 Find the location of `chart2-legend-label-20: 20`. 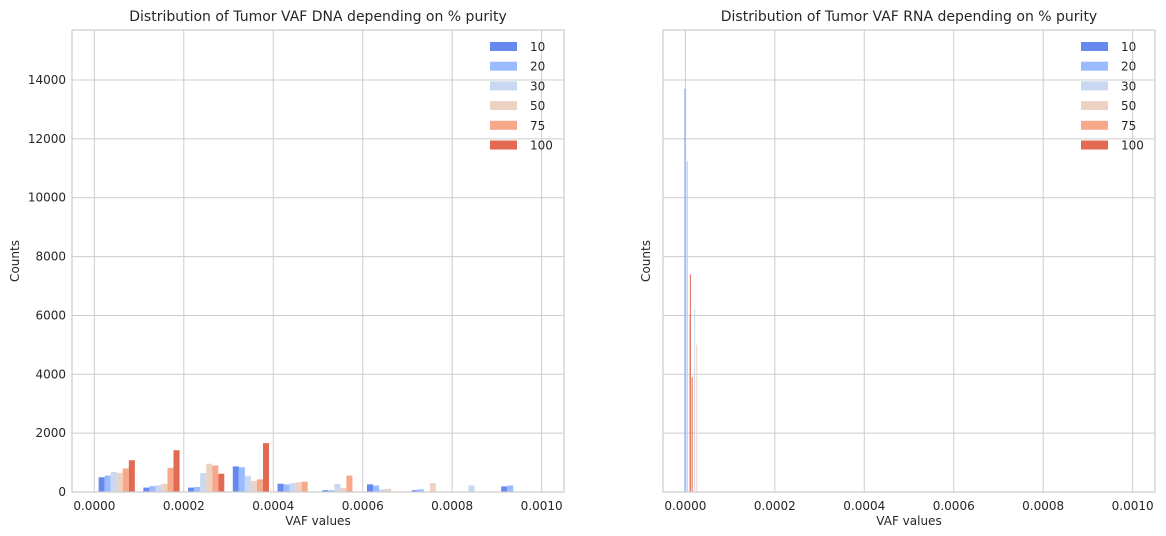

chart2-legend-label-20: 20 is located at coordinates (1128, 67).